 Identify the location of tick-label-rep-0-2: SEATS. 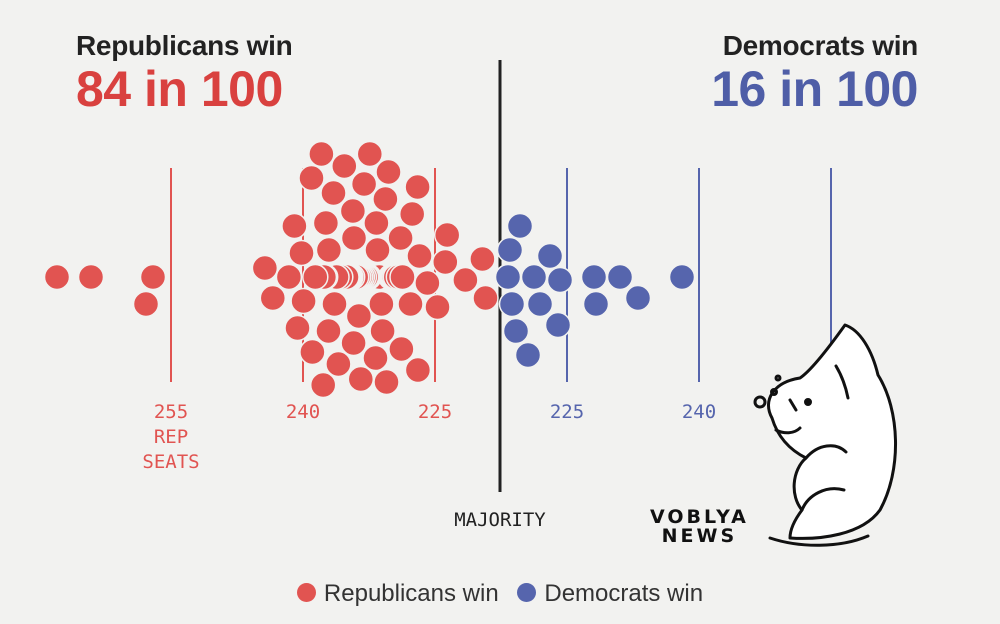
(170, 462).